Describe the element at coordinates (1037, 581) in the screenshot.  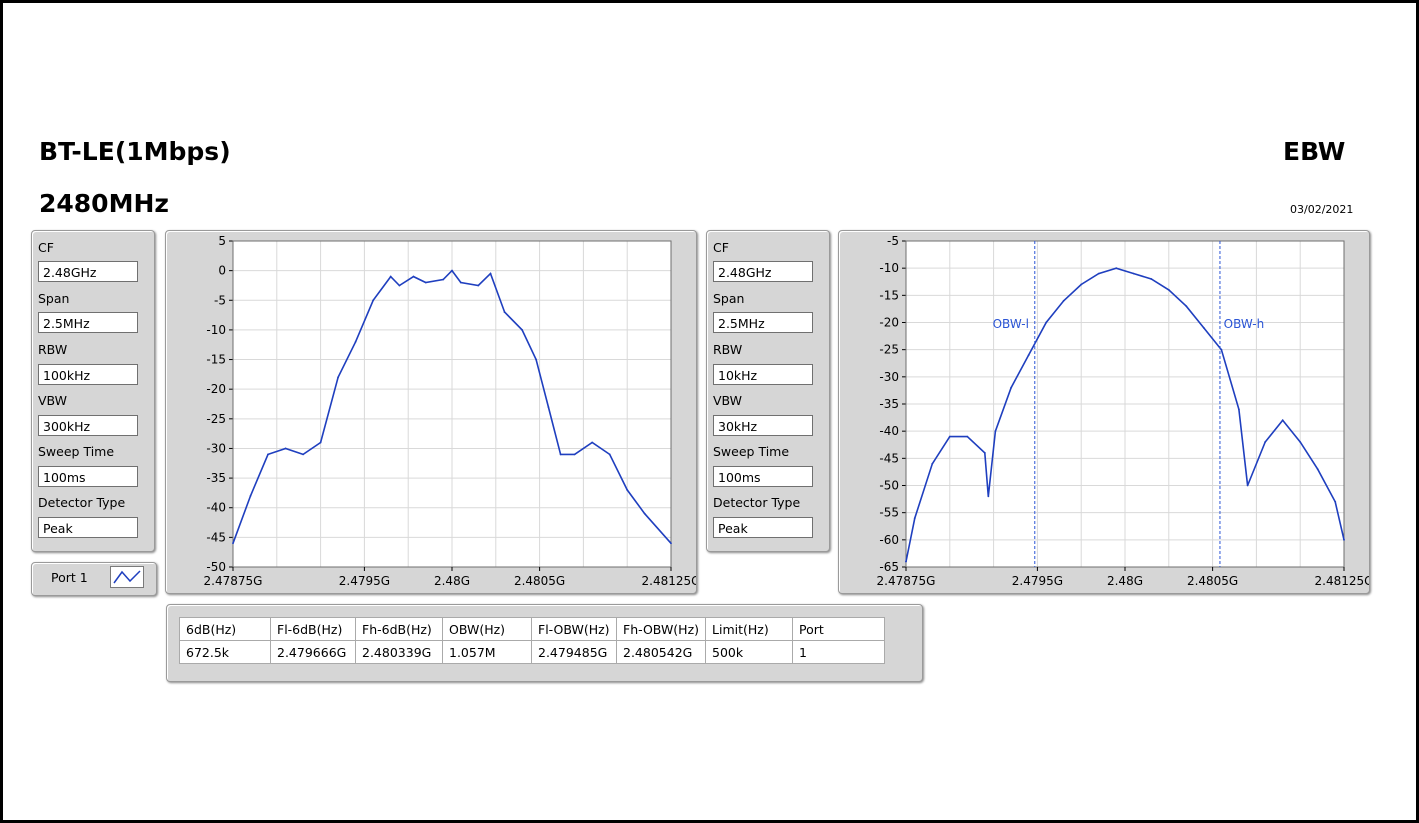
I see `x-tick-label: 2.4795G` at that location.